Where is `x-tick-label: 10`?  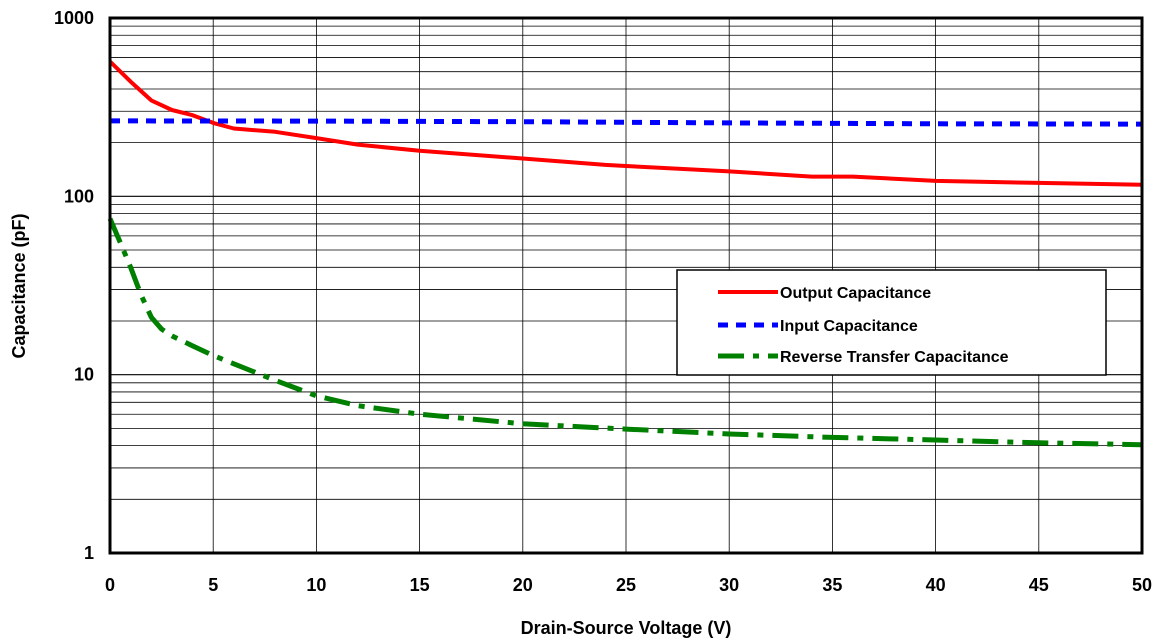 x-tick-label: 10 is located at coordinates (316, 585).